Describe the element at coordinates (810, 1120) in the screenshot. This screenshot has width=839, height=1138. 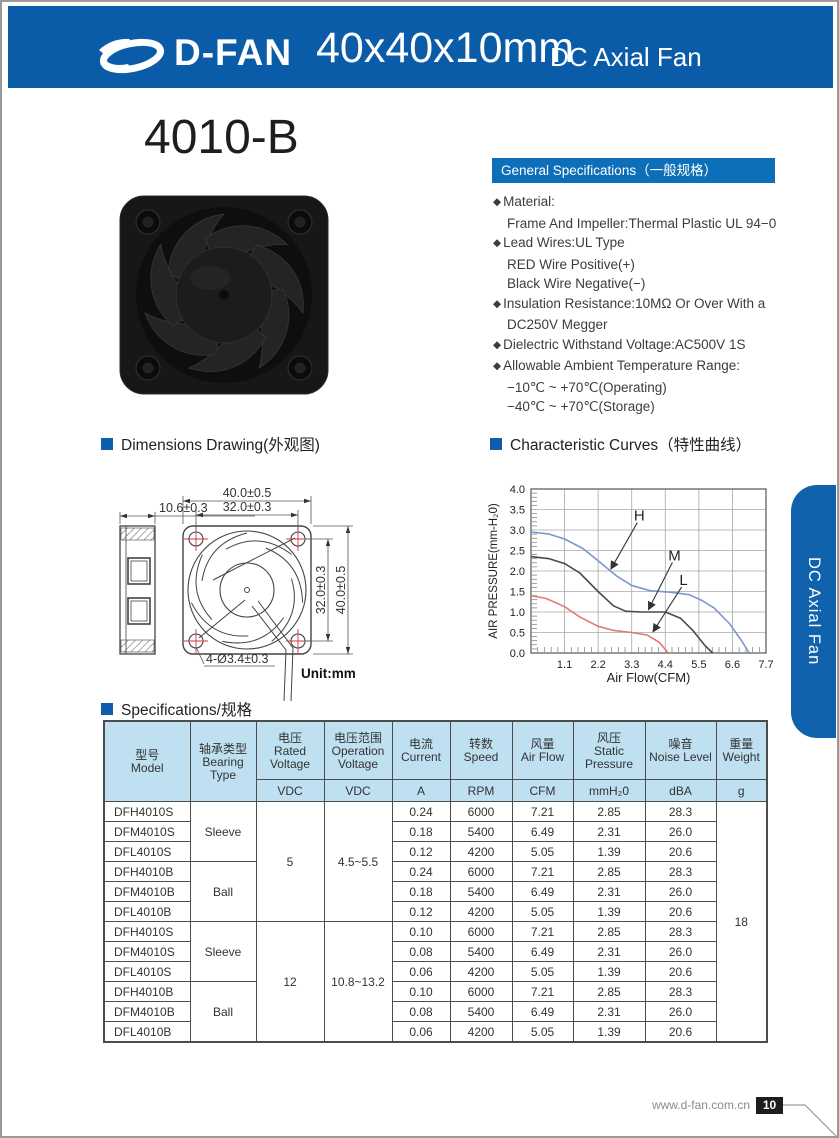
I see `footer-corner-line` at that location.